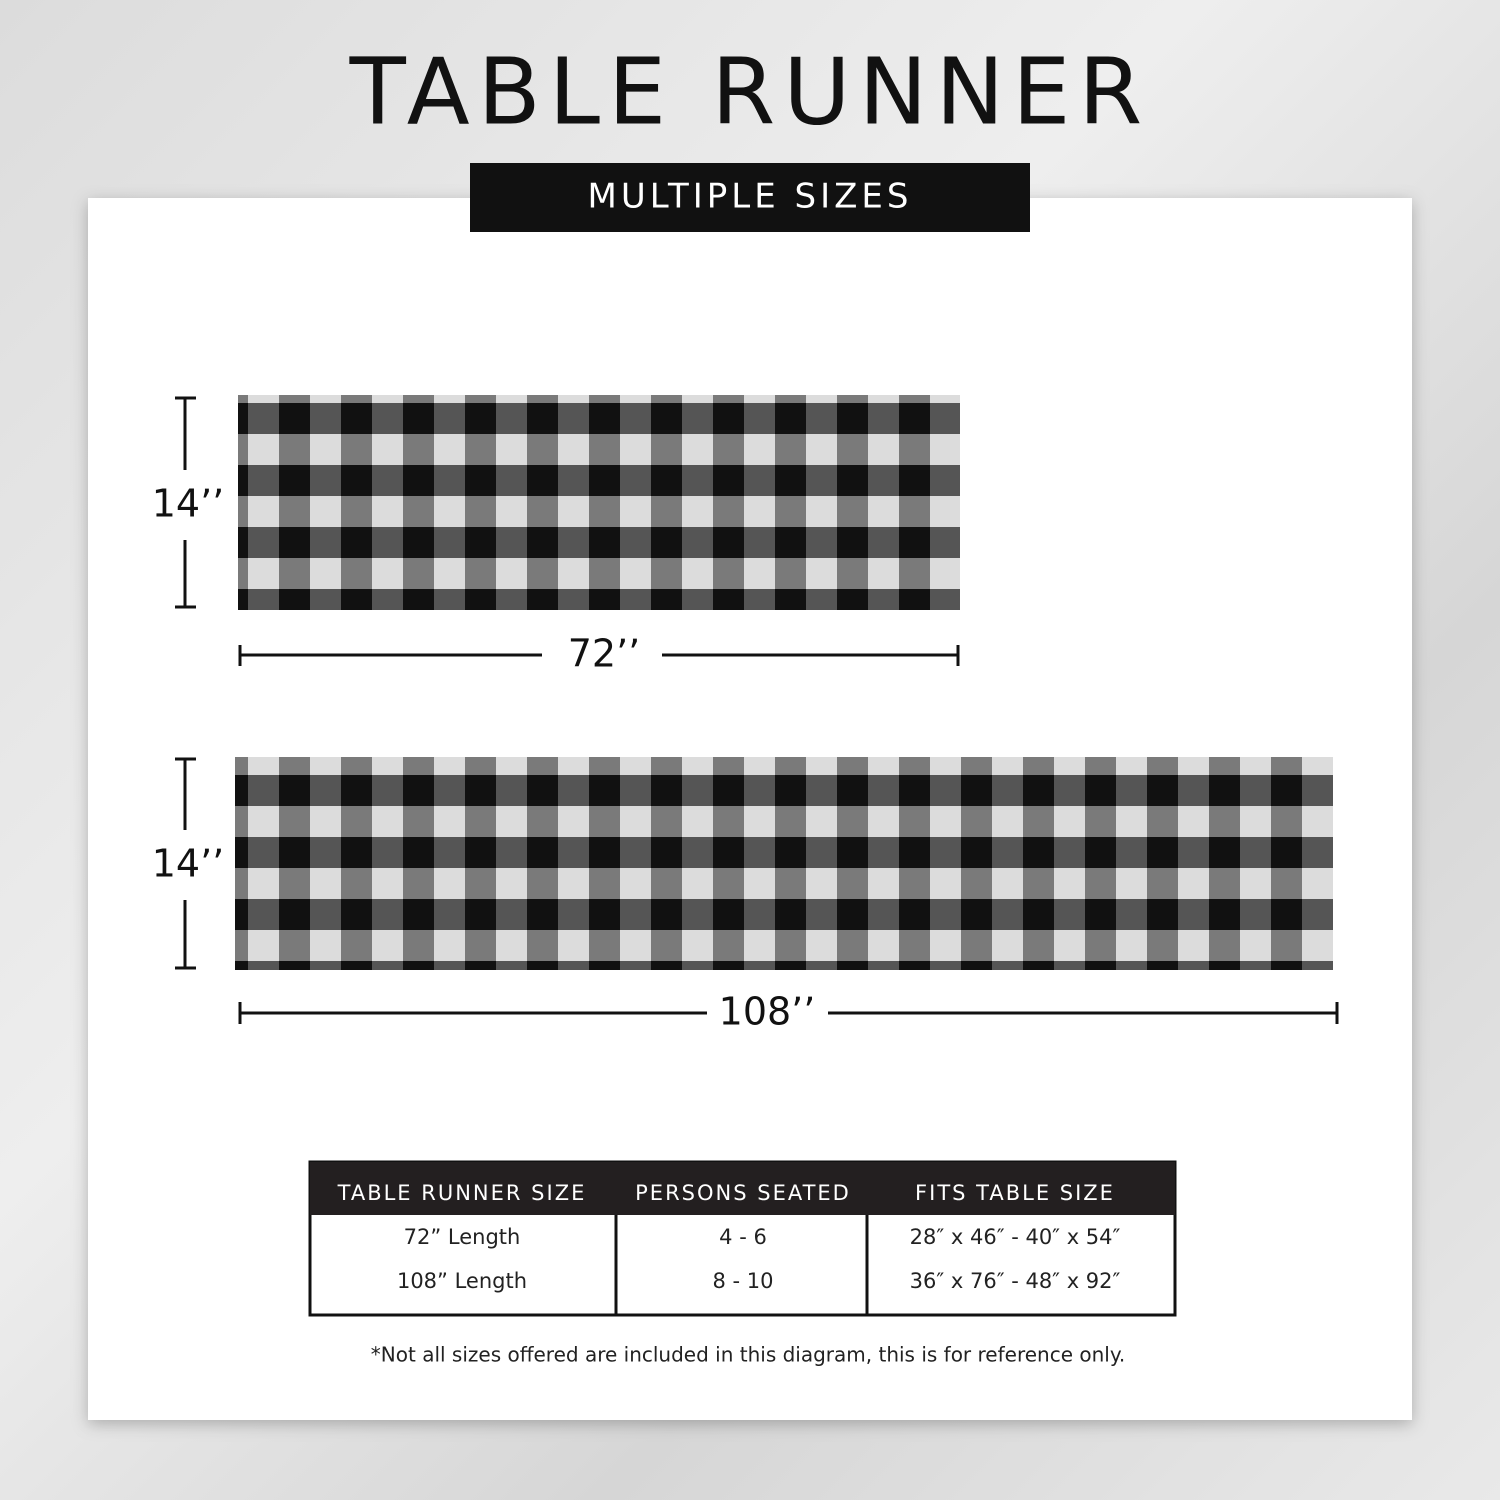  Describe the element at coordinates (743, 1237) in the screenshot. I see `cell: 4 - 6` at that location.